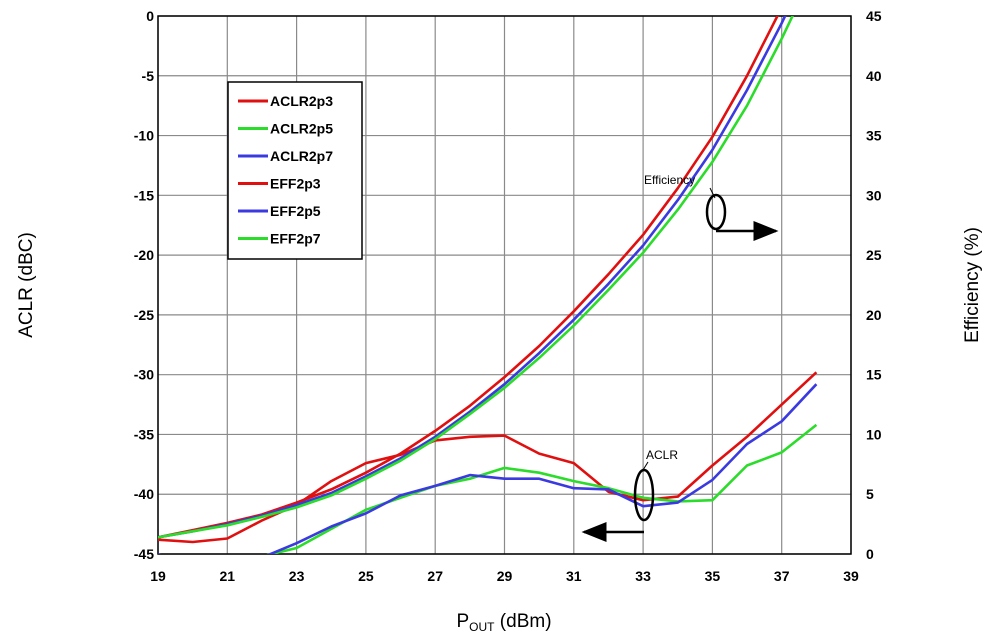 The width and height of the screenshot is (989, 643). What do you see at coordinates (574, 576) in the screenshot?
I see `x-tick-label: 31` at bounding box center [574, 576].